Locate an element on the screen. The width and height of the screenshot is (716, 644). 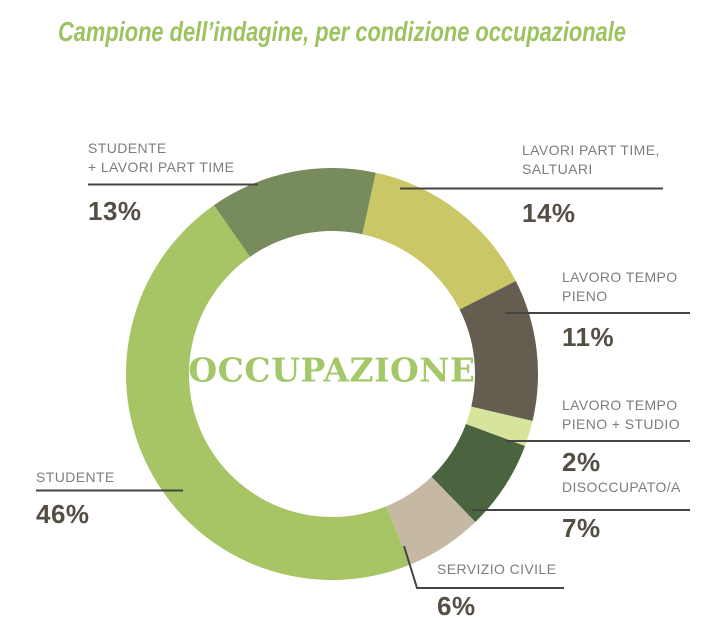
segment-pct-lavoro-tempo-pieno: 11% is located at coordinates (588, 337).